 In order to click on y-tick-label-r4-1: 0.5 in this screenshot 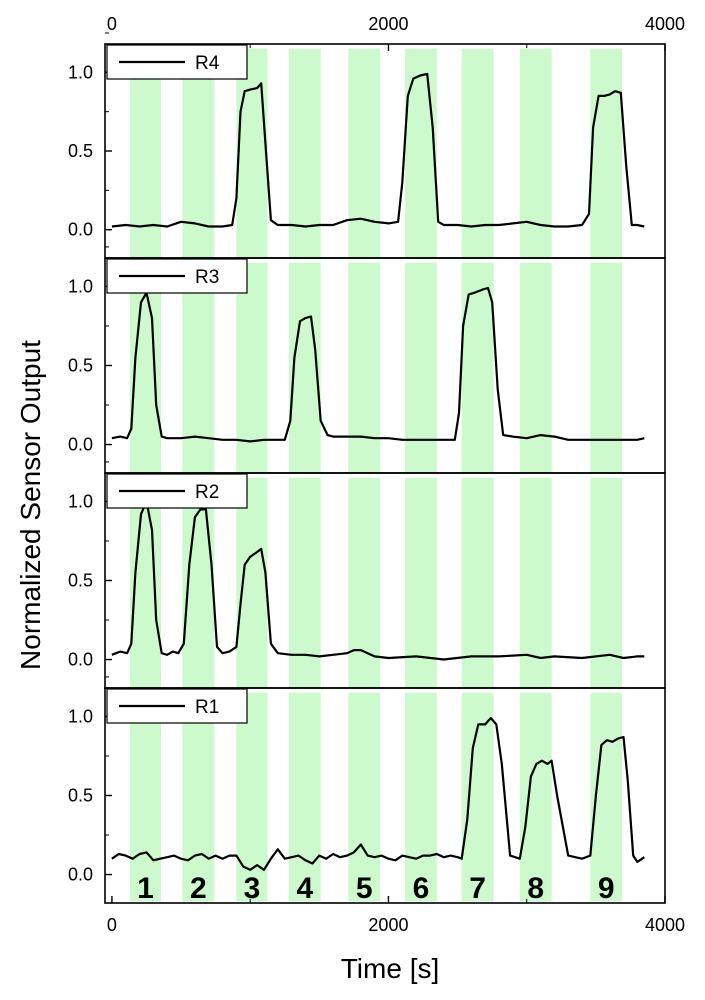, I will do `click(80, 151)`.